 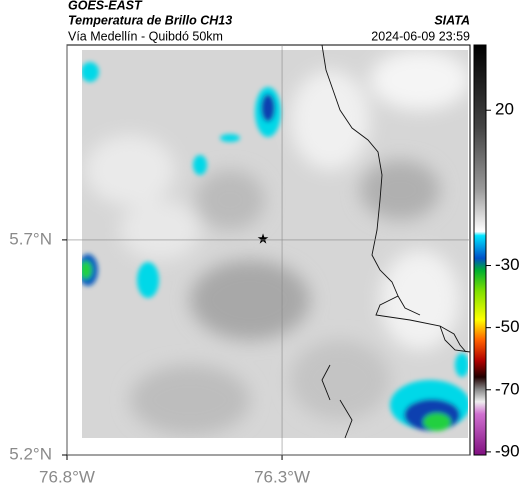 What do you see at coordinates (420, 36) in the screenshot?
I see `timestamp: 2024-06-09 23:59` at bounding box center [420, 36].